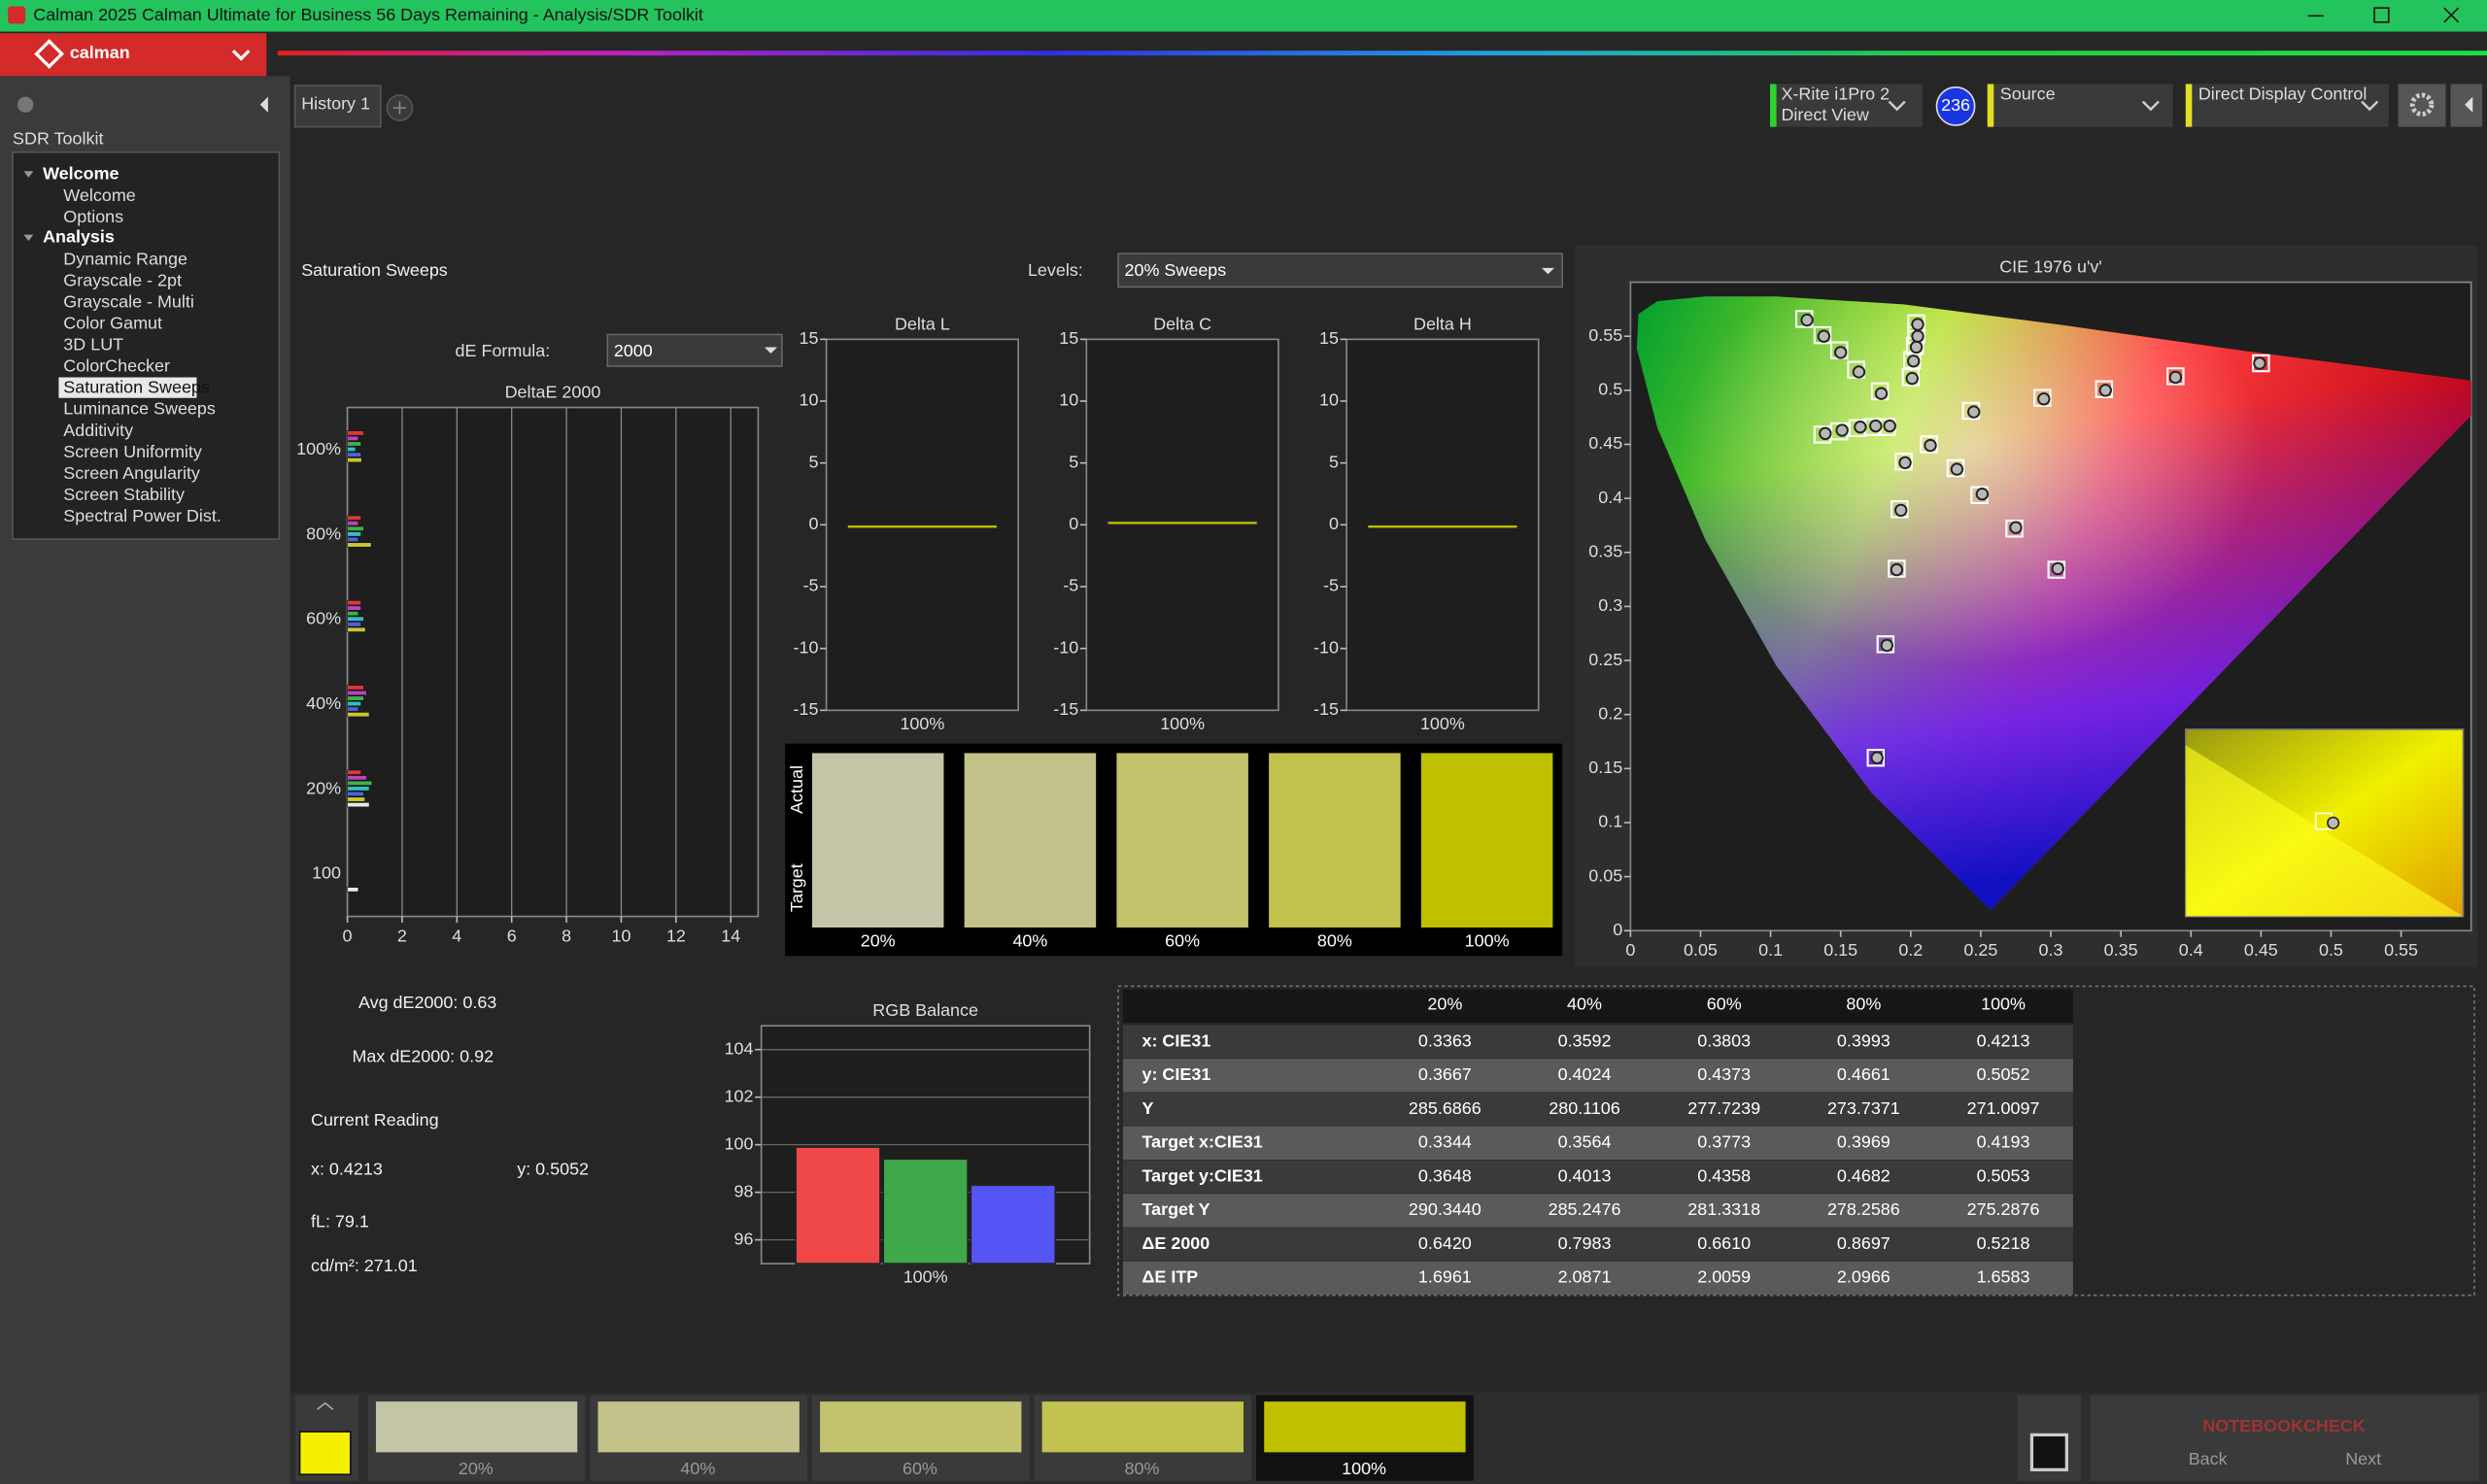 The image size is (2487, 1484). Describe the element at coordinates (2003, 1243) in the screenshot. I see `table-cell: 0.5218` at that location.